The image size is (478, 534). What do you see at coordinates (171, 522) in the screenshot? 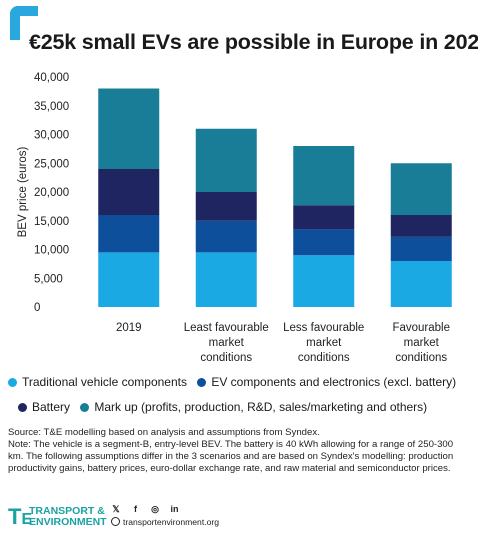
I see `website-text: transportenvironment.org` at bounding box center [171, 522].